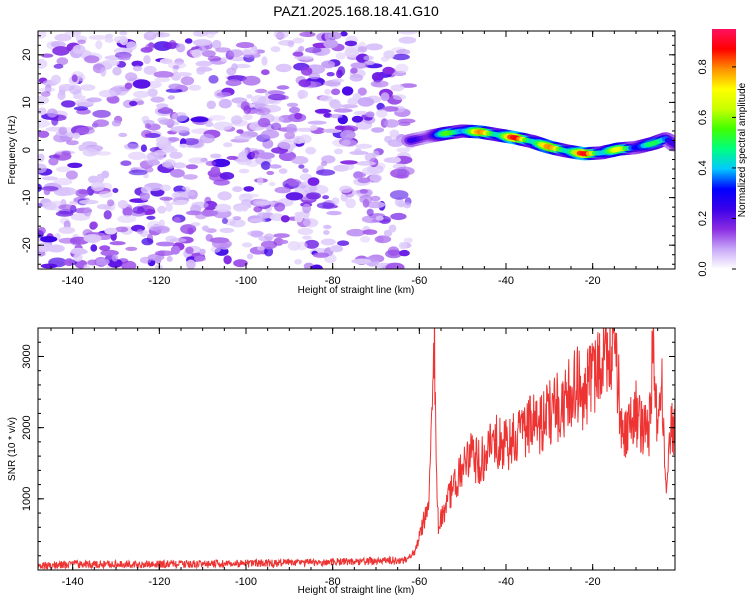  I want to click on x-tick-label: -100, so click(246, 281).